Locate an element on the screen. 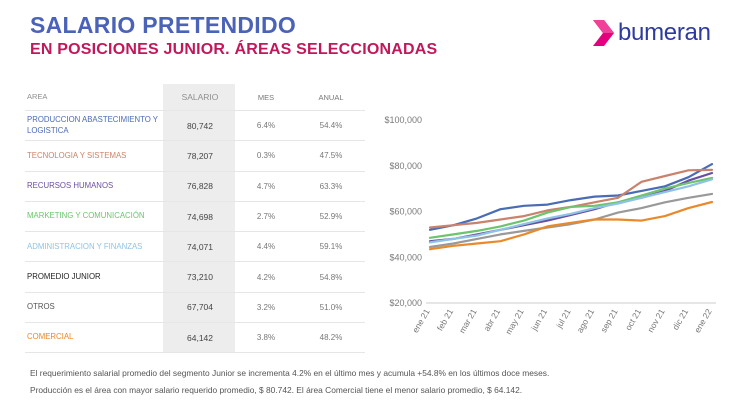  col-header-mes: MES is located at coordinates (265, 97).